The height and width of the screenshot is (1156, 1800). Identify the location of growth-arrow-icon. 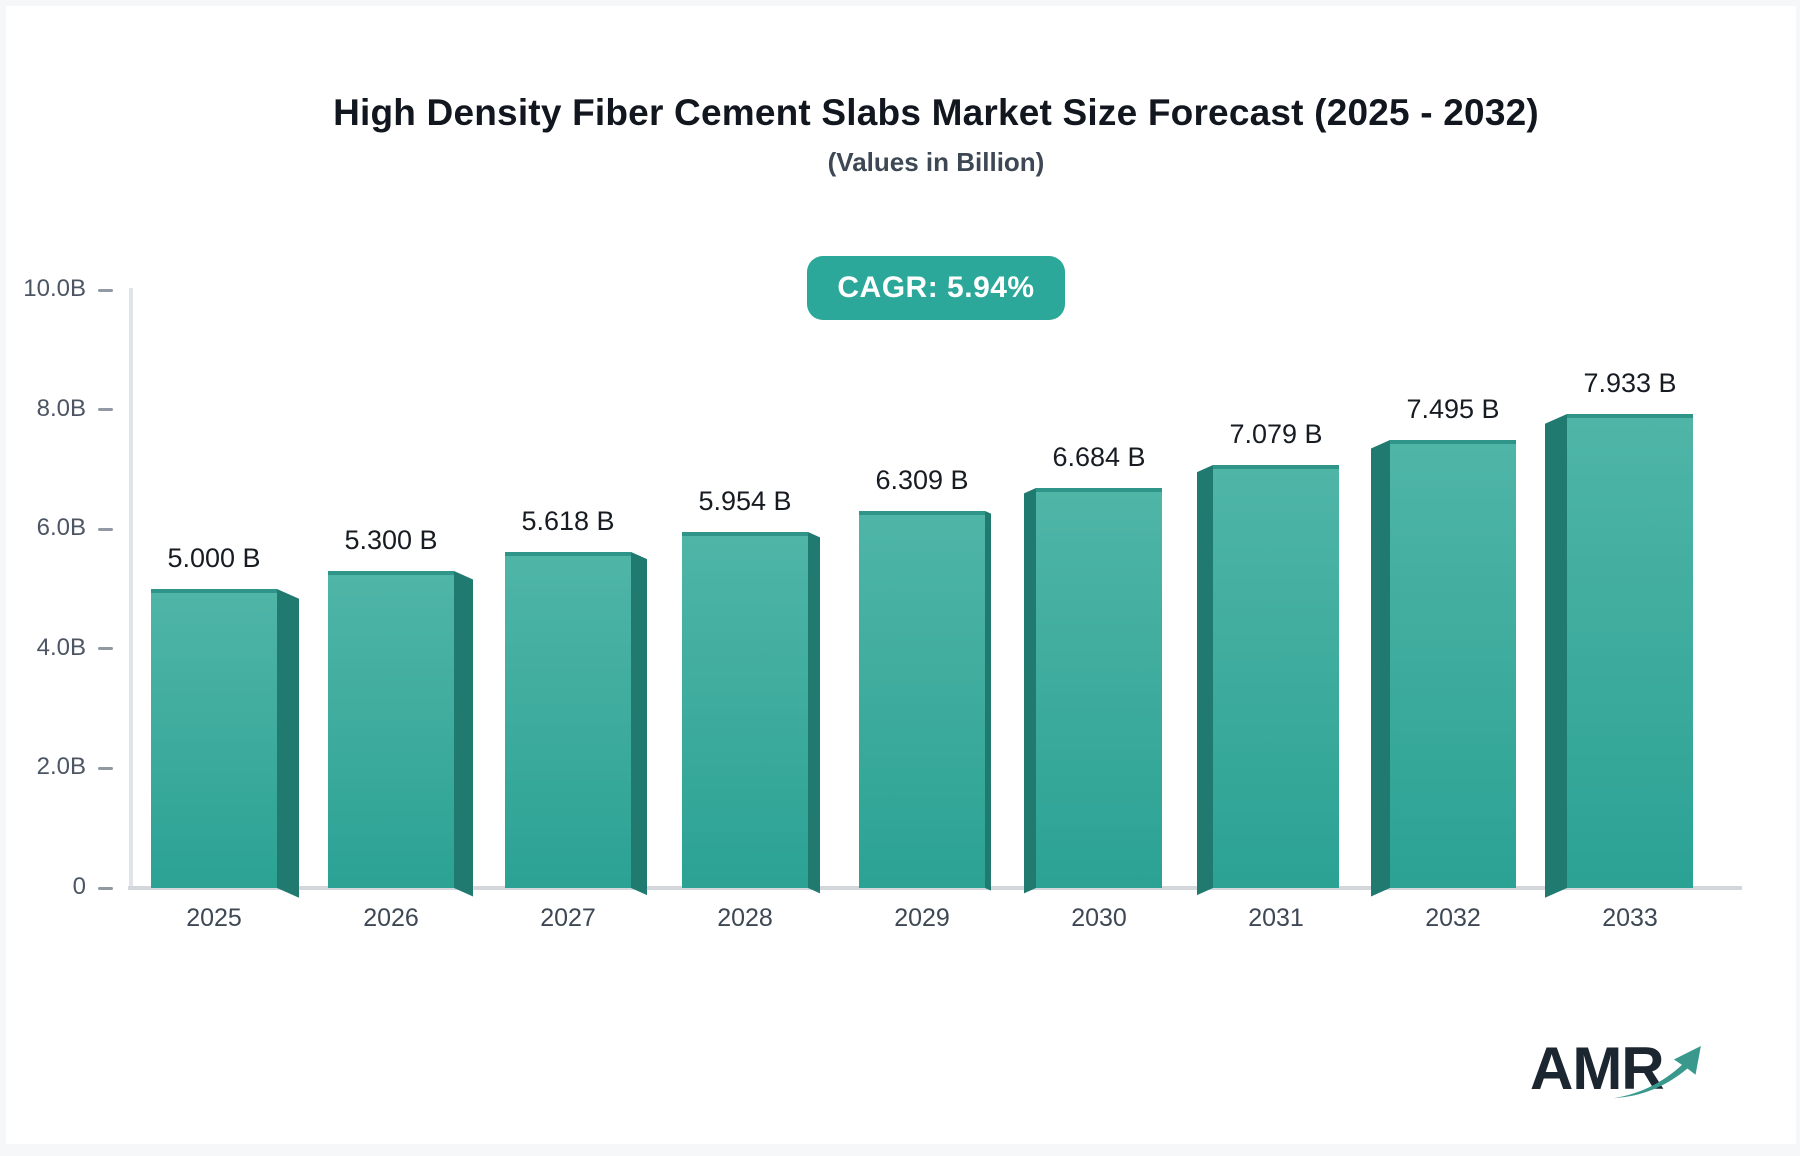
(1657, 1072).